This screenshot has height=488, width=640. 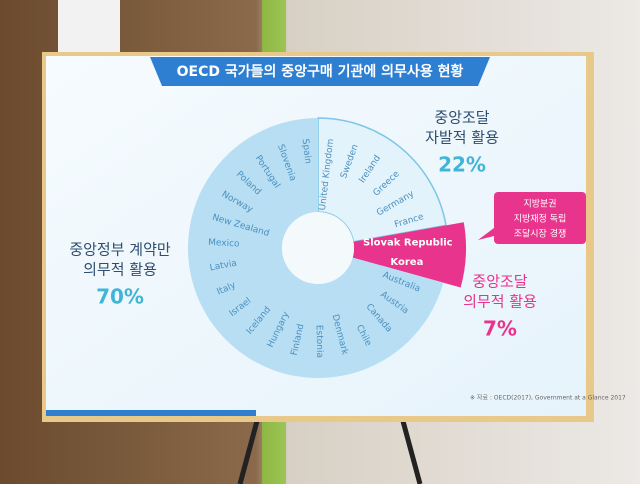 What do you see at coordinates (486, 234) in the screenshot?
I see `callout-tail` at bounding box center [486, 234].